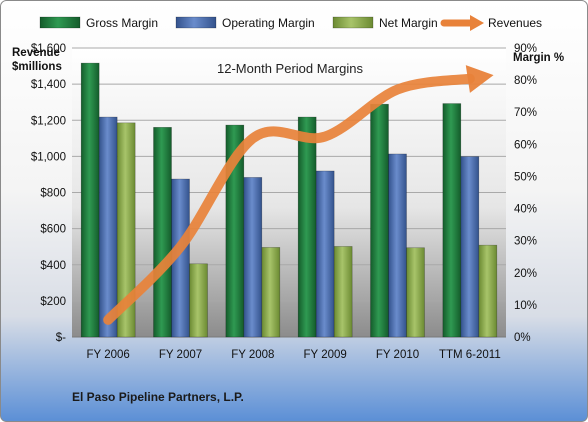  What do you see at coordinates (525, 81) in the screenshot?
I see `right-tick-label: 80%` at bounding box center [525, 81].